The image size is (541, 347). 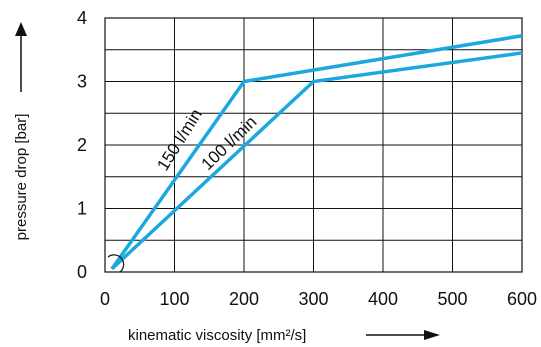 What do you see at coordinates (82, 272) in the screenshot?
I see `y-tick-label: 0` at bounding box center [82, 272].